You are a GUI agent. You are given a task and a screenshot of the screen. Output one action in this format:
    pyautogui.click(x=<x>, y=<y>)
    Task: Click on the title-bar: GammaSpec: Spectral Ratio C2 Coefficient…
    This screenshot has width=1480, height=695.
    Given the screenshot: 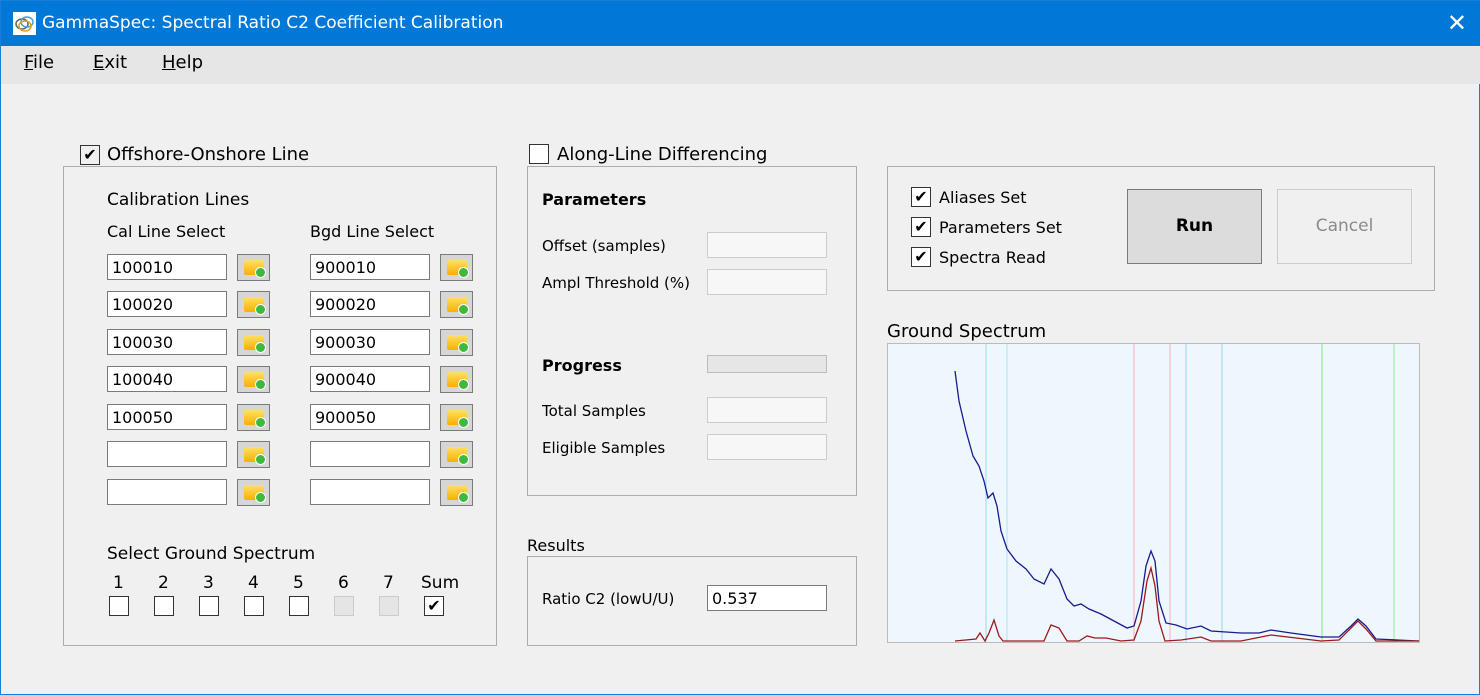 What is the action you would take?
    pyautogui.click(x=740, y=23)
    